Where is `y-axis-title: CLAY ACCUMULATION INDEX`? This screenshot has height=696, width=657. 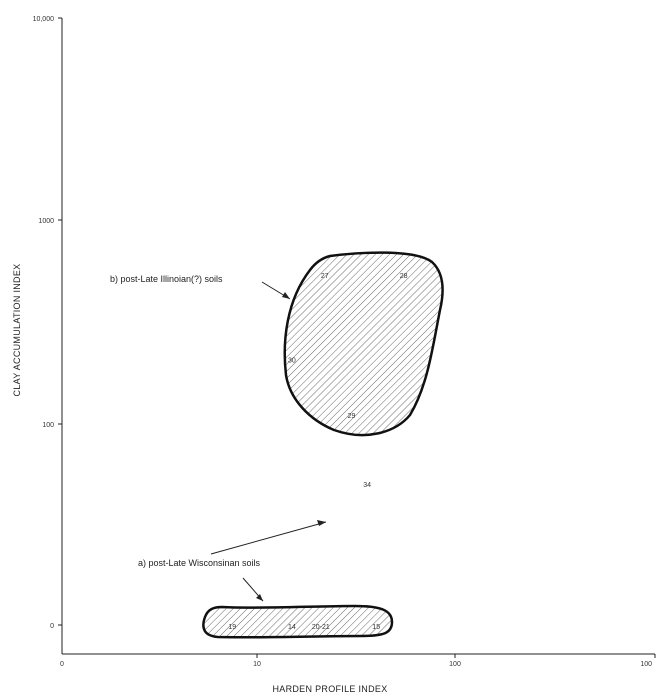 y-axis-title: CLAY ACCUMULATION INDEX is located at coordinates (17, 330).